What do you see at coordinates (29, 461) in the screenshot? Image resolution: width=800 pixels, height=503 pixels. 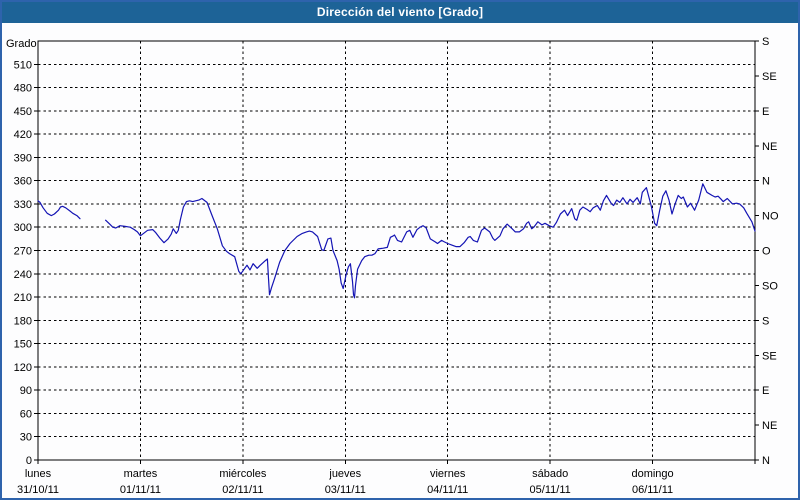 I see `y-axis-tick-label: 0` at bounding box center [29, 461].